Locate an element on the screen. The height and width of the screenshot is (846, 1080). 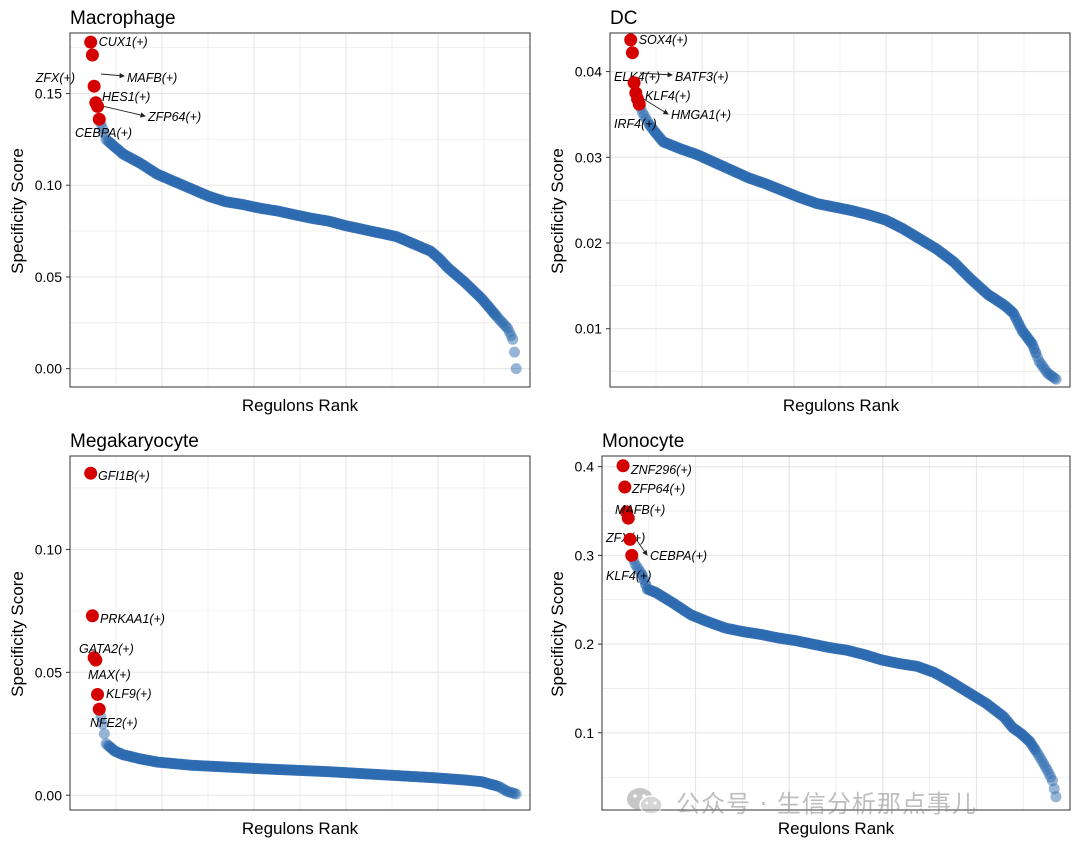
watermark: 公众号 · 生信分析那点事儿 is located at coordinates (846, 801).